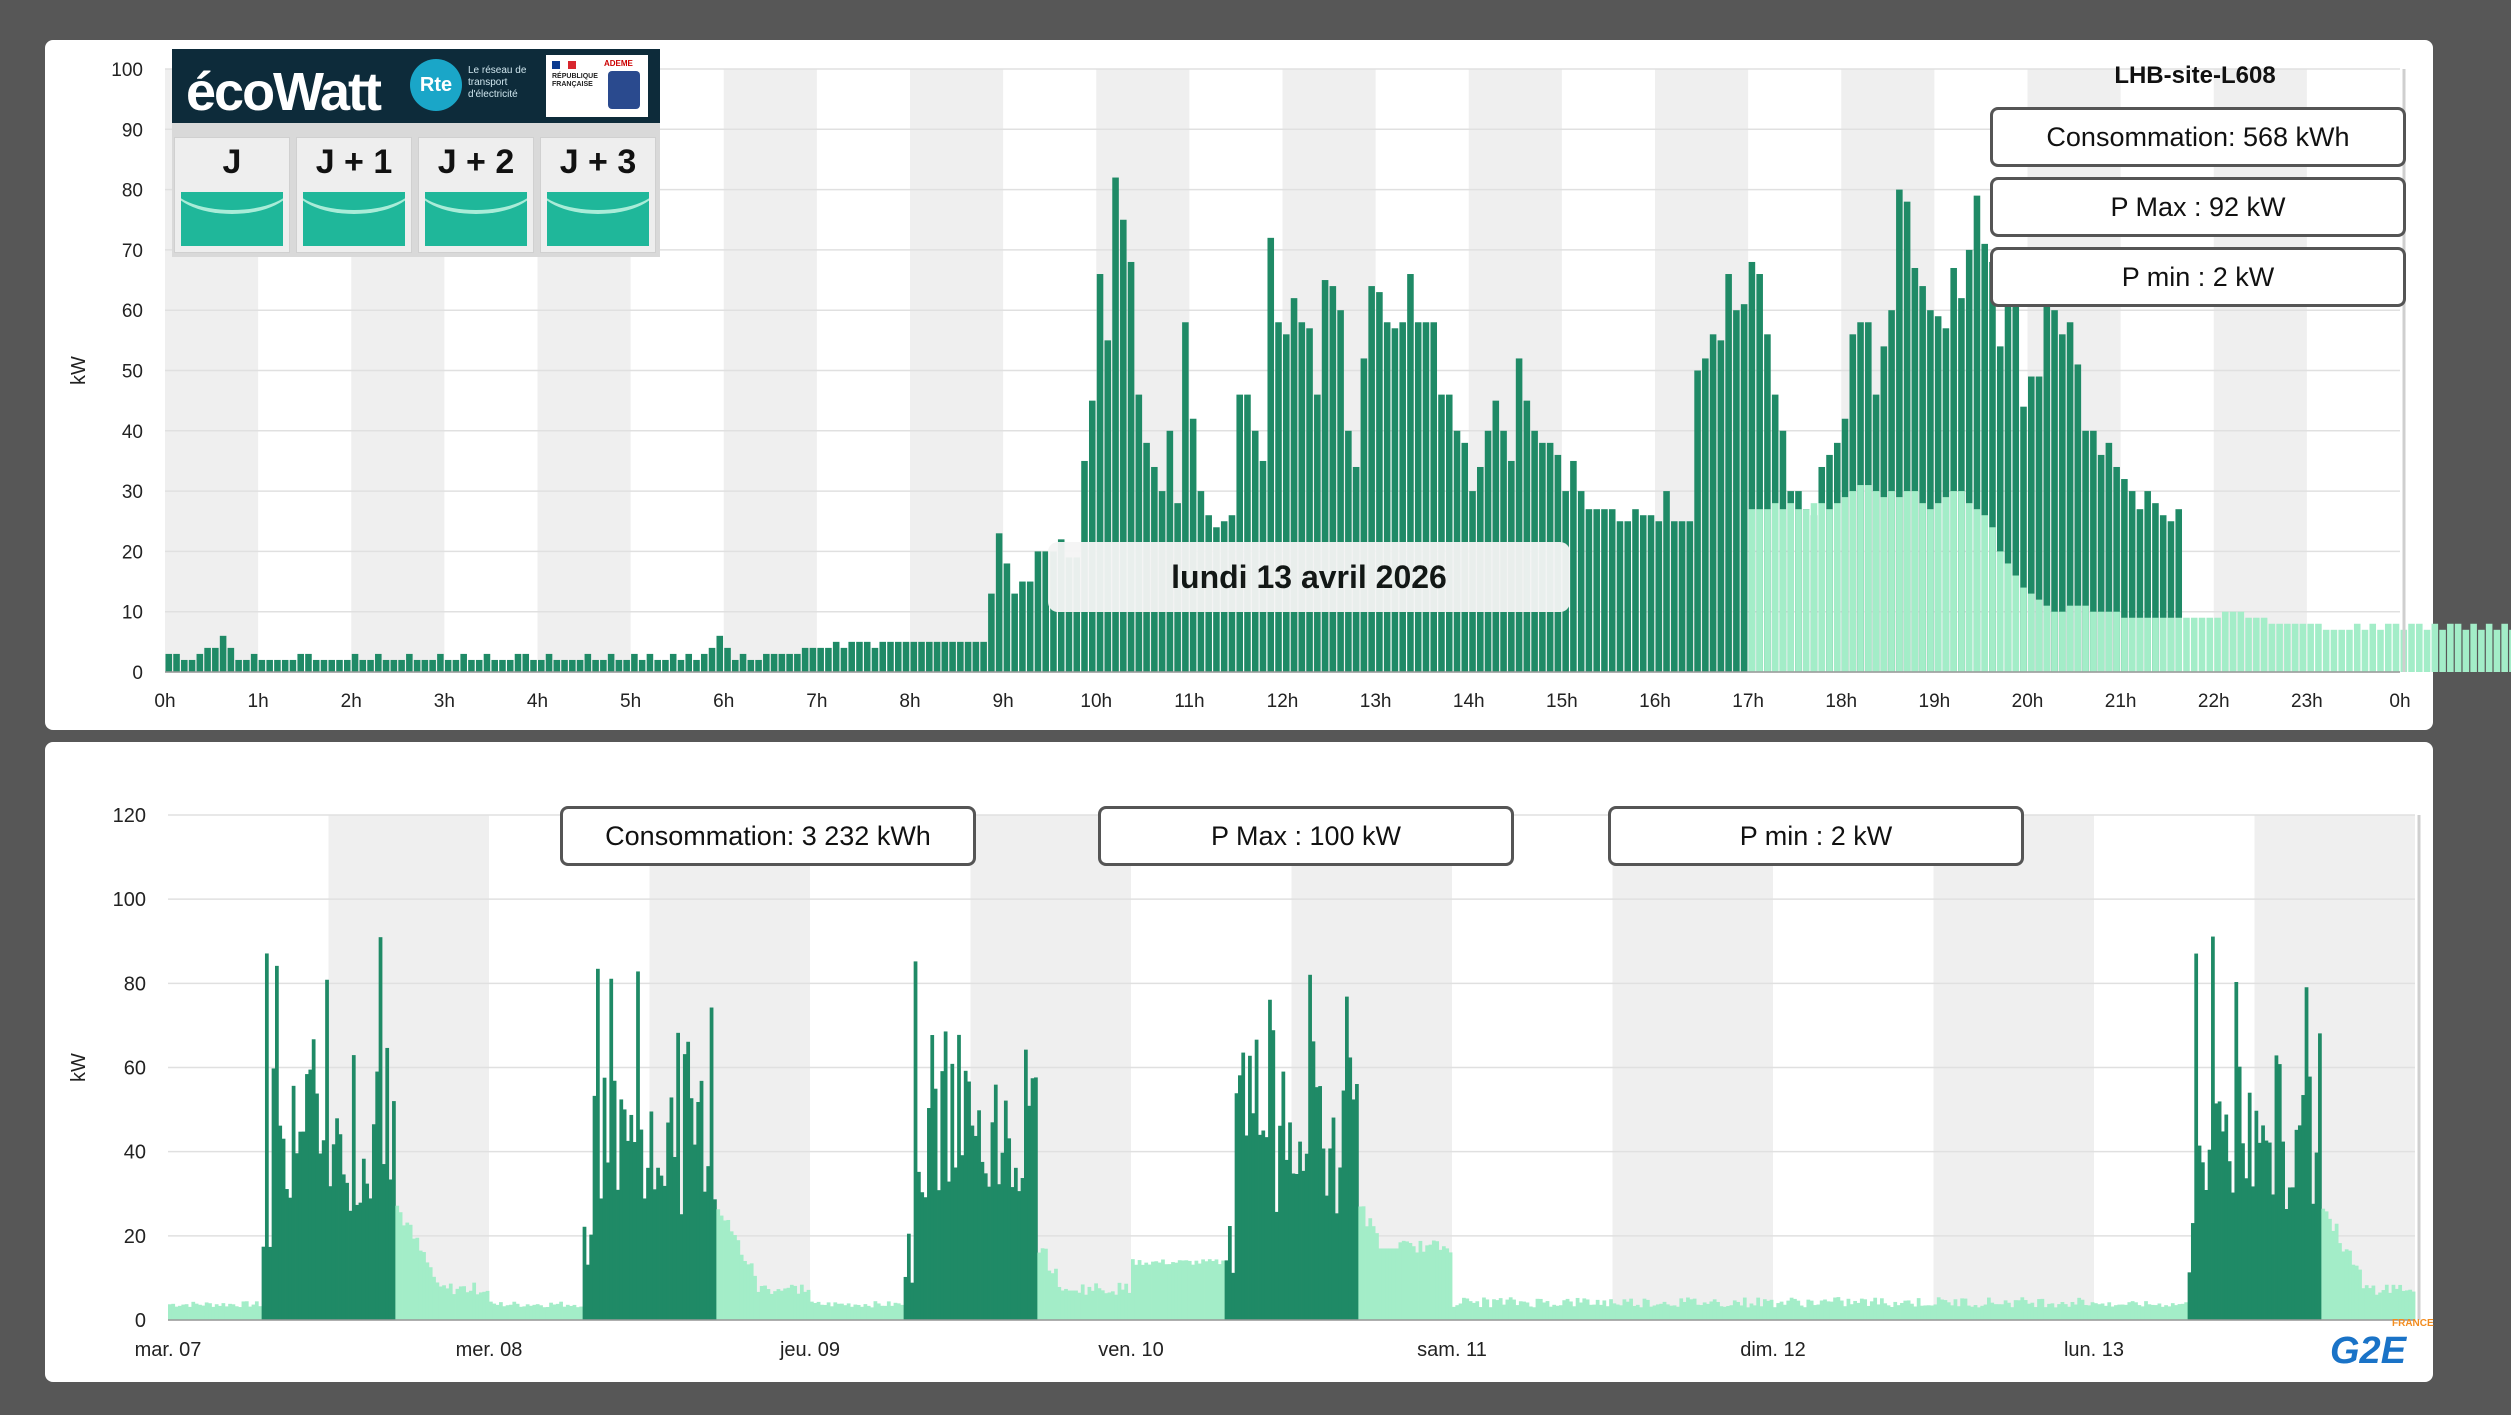 This screenshot has width=2511, height=1415. Describe the element at coordinates (132, 613) in the screenshot. I see `y-tick-label: 10` at that location.